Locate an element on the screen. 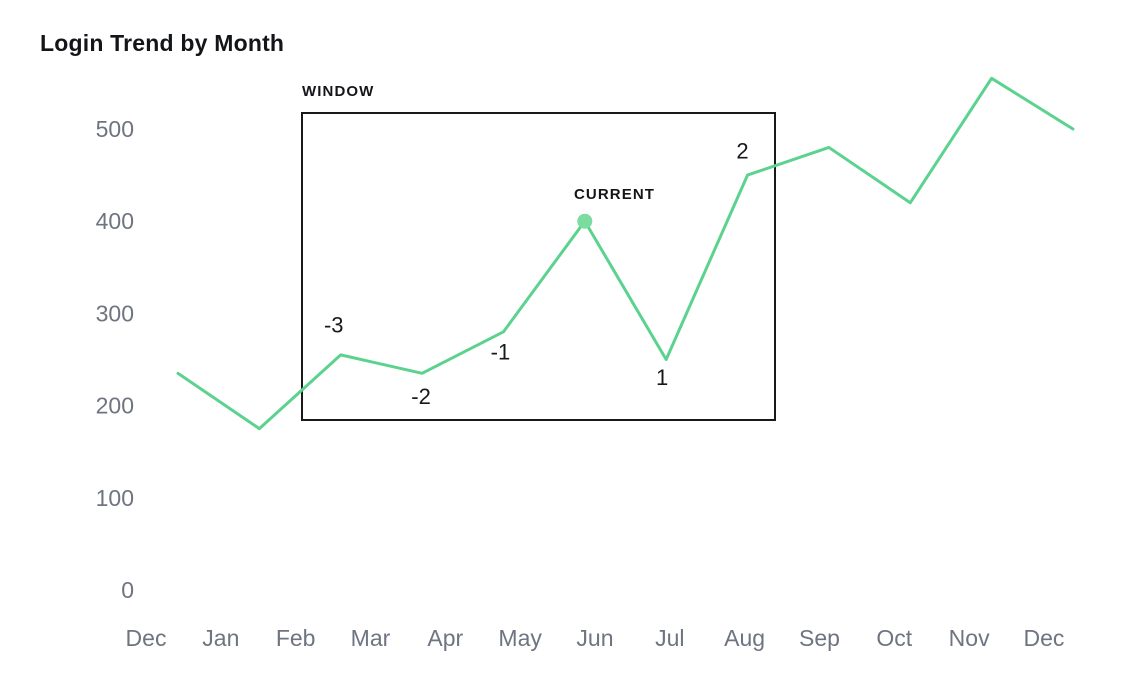 This screenshot has height=696, width=1134. x-axis-tick-label: Mar is located at coordinates (371, 638).